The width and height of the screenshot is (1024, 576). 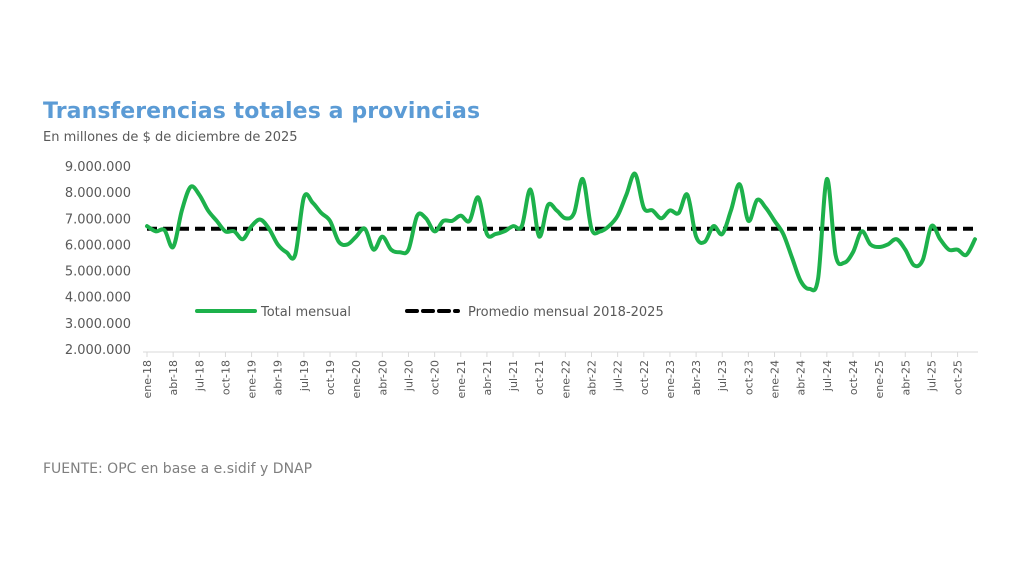 What do you see at coordinates (98, 272) in the screenshot?
I see `y-tick-label: 5.000.000` at bounding box center [98, 272].